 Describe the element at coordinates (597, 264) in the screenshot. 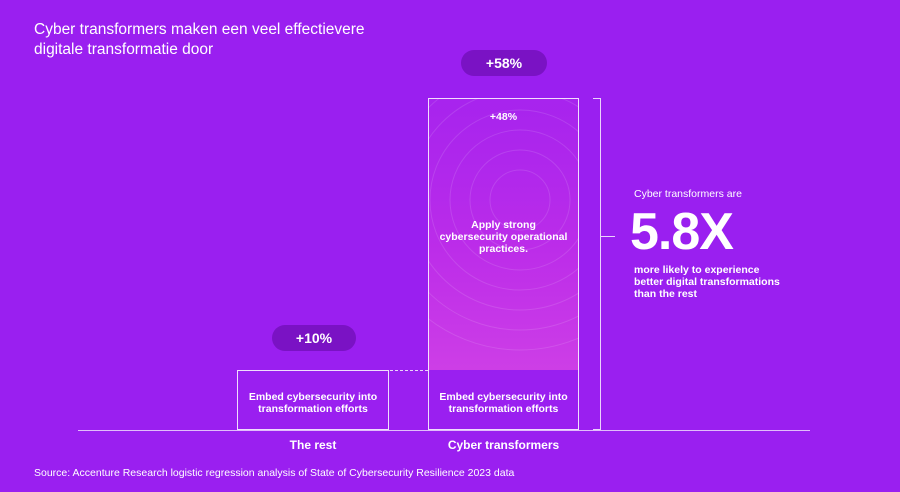

I see `bracket` at that location.